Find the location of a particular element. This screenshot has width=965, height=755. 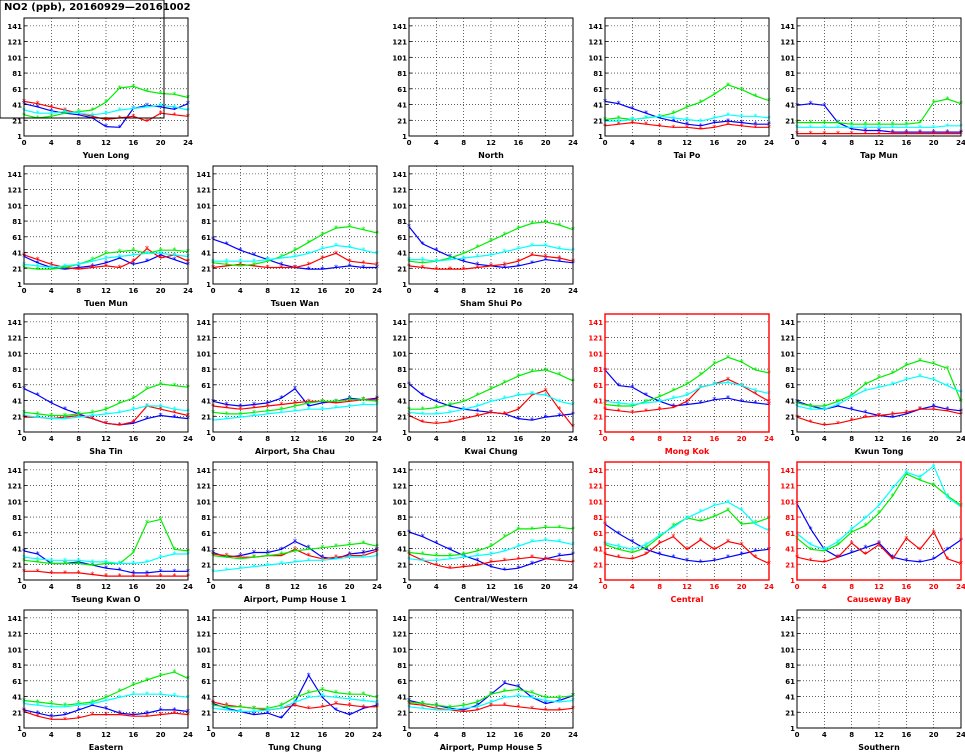

x-tick-label: 8 is located at coordinates (463, 735).